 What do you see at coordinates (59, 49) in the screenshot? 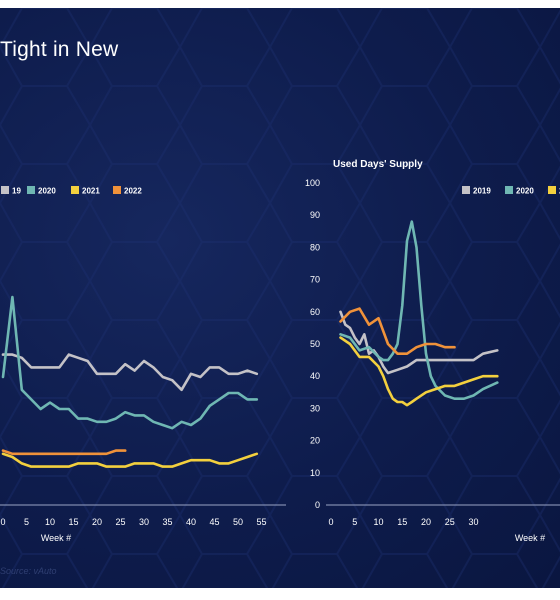
I see `slide-title: Tight in New` at bounding box center [59, 49].